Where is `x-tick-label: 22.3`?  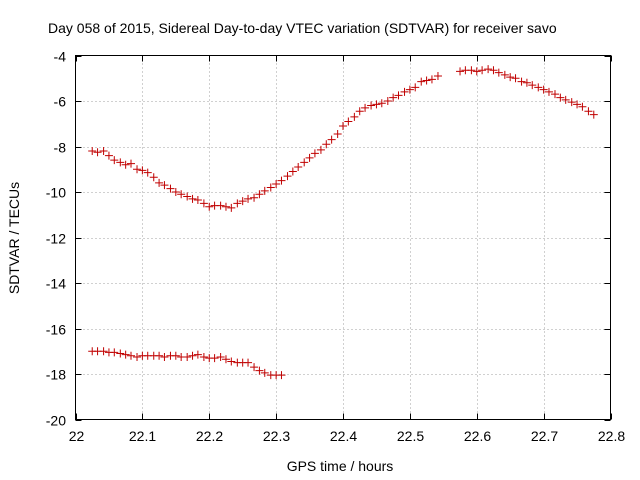
x-tick-label: 22.3 is located at coordinates (276, 436).